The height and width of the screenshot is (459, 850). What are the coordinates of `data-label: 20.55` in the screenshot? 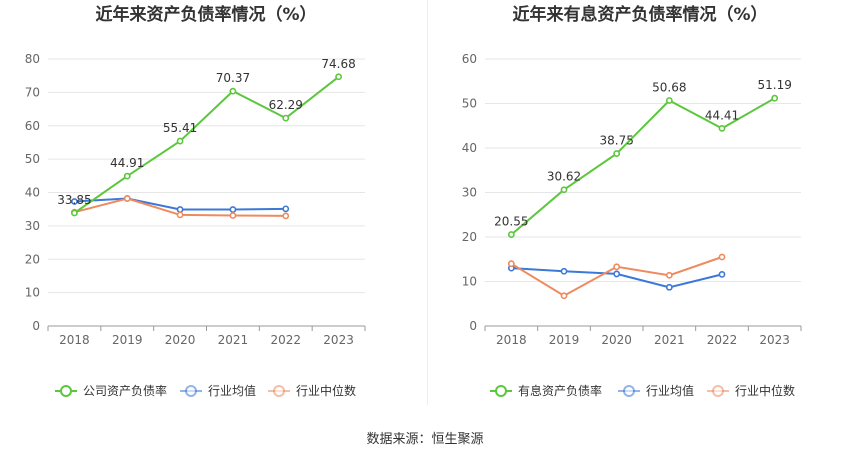 It's located at (511, 222).